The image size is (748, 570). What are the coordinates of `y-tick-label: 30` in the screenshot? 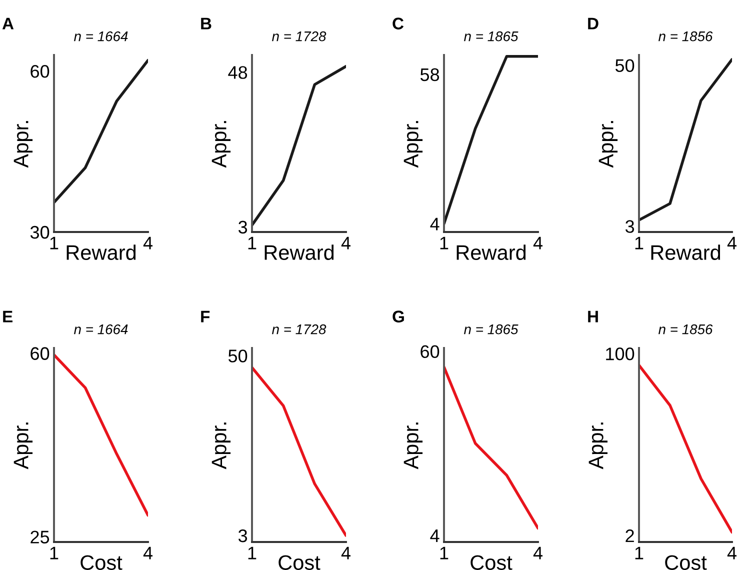 It's located at (40, 232).